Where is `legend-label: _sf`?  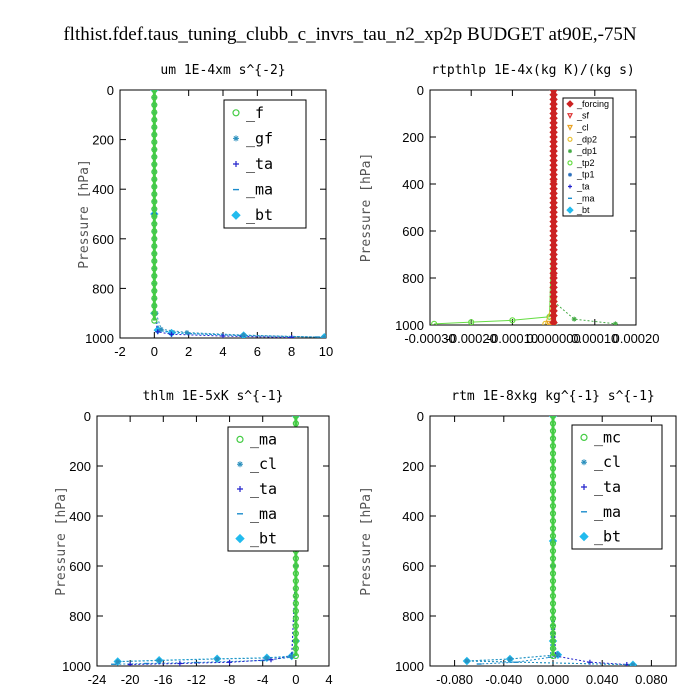 legend-label: _sf is located at coordinates (583, 116).